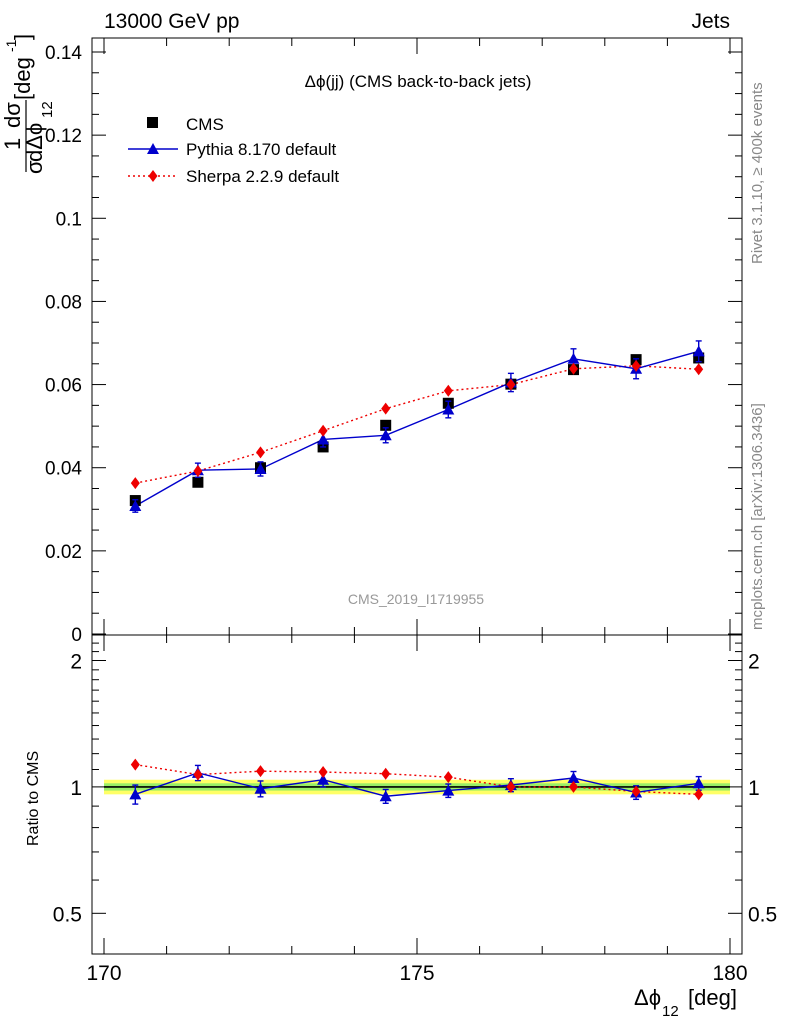  I want to click on y-label-dsigma: dσ, so click(12, 115).